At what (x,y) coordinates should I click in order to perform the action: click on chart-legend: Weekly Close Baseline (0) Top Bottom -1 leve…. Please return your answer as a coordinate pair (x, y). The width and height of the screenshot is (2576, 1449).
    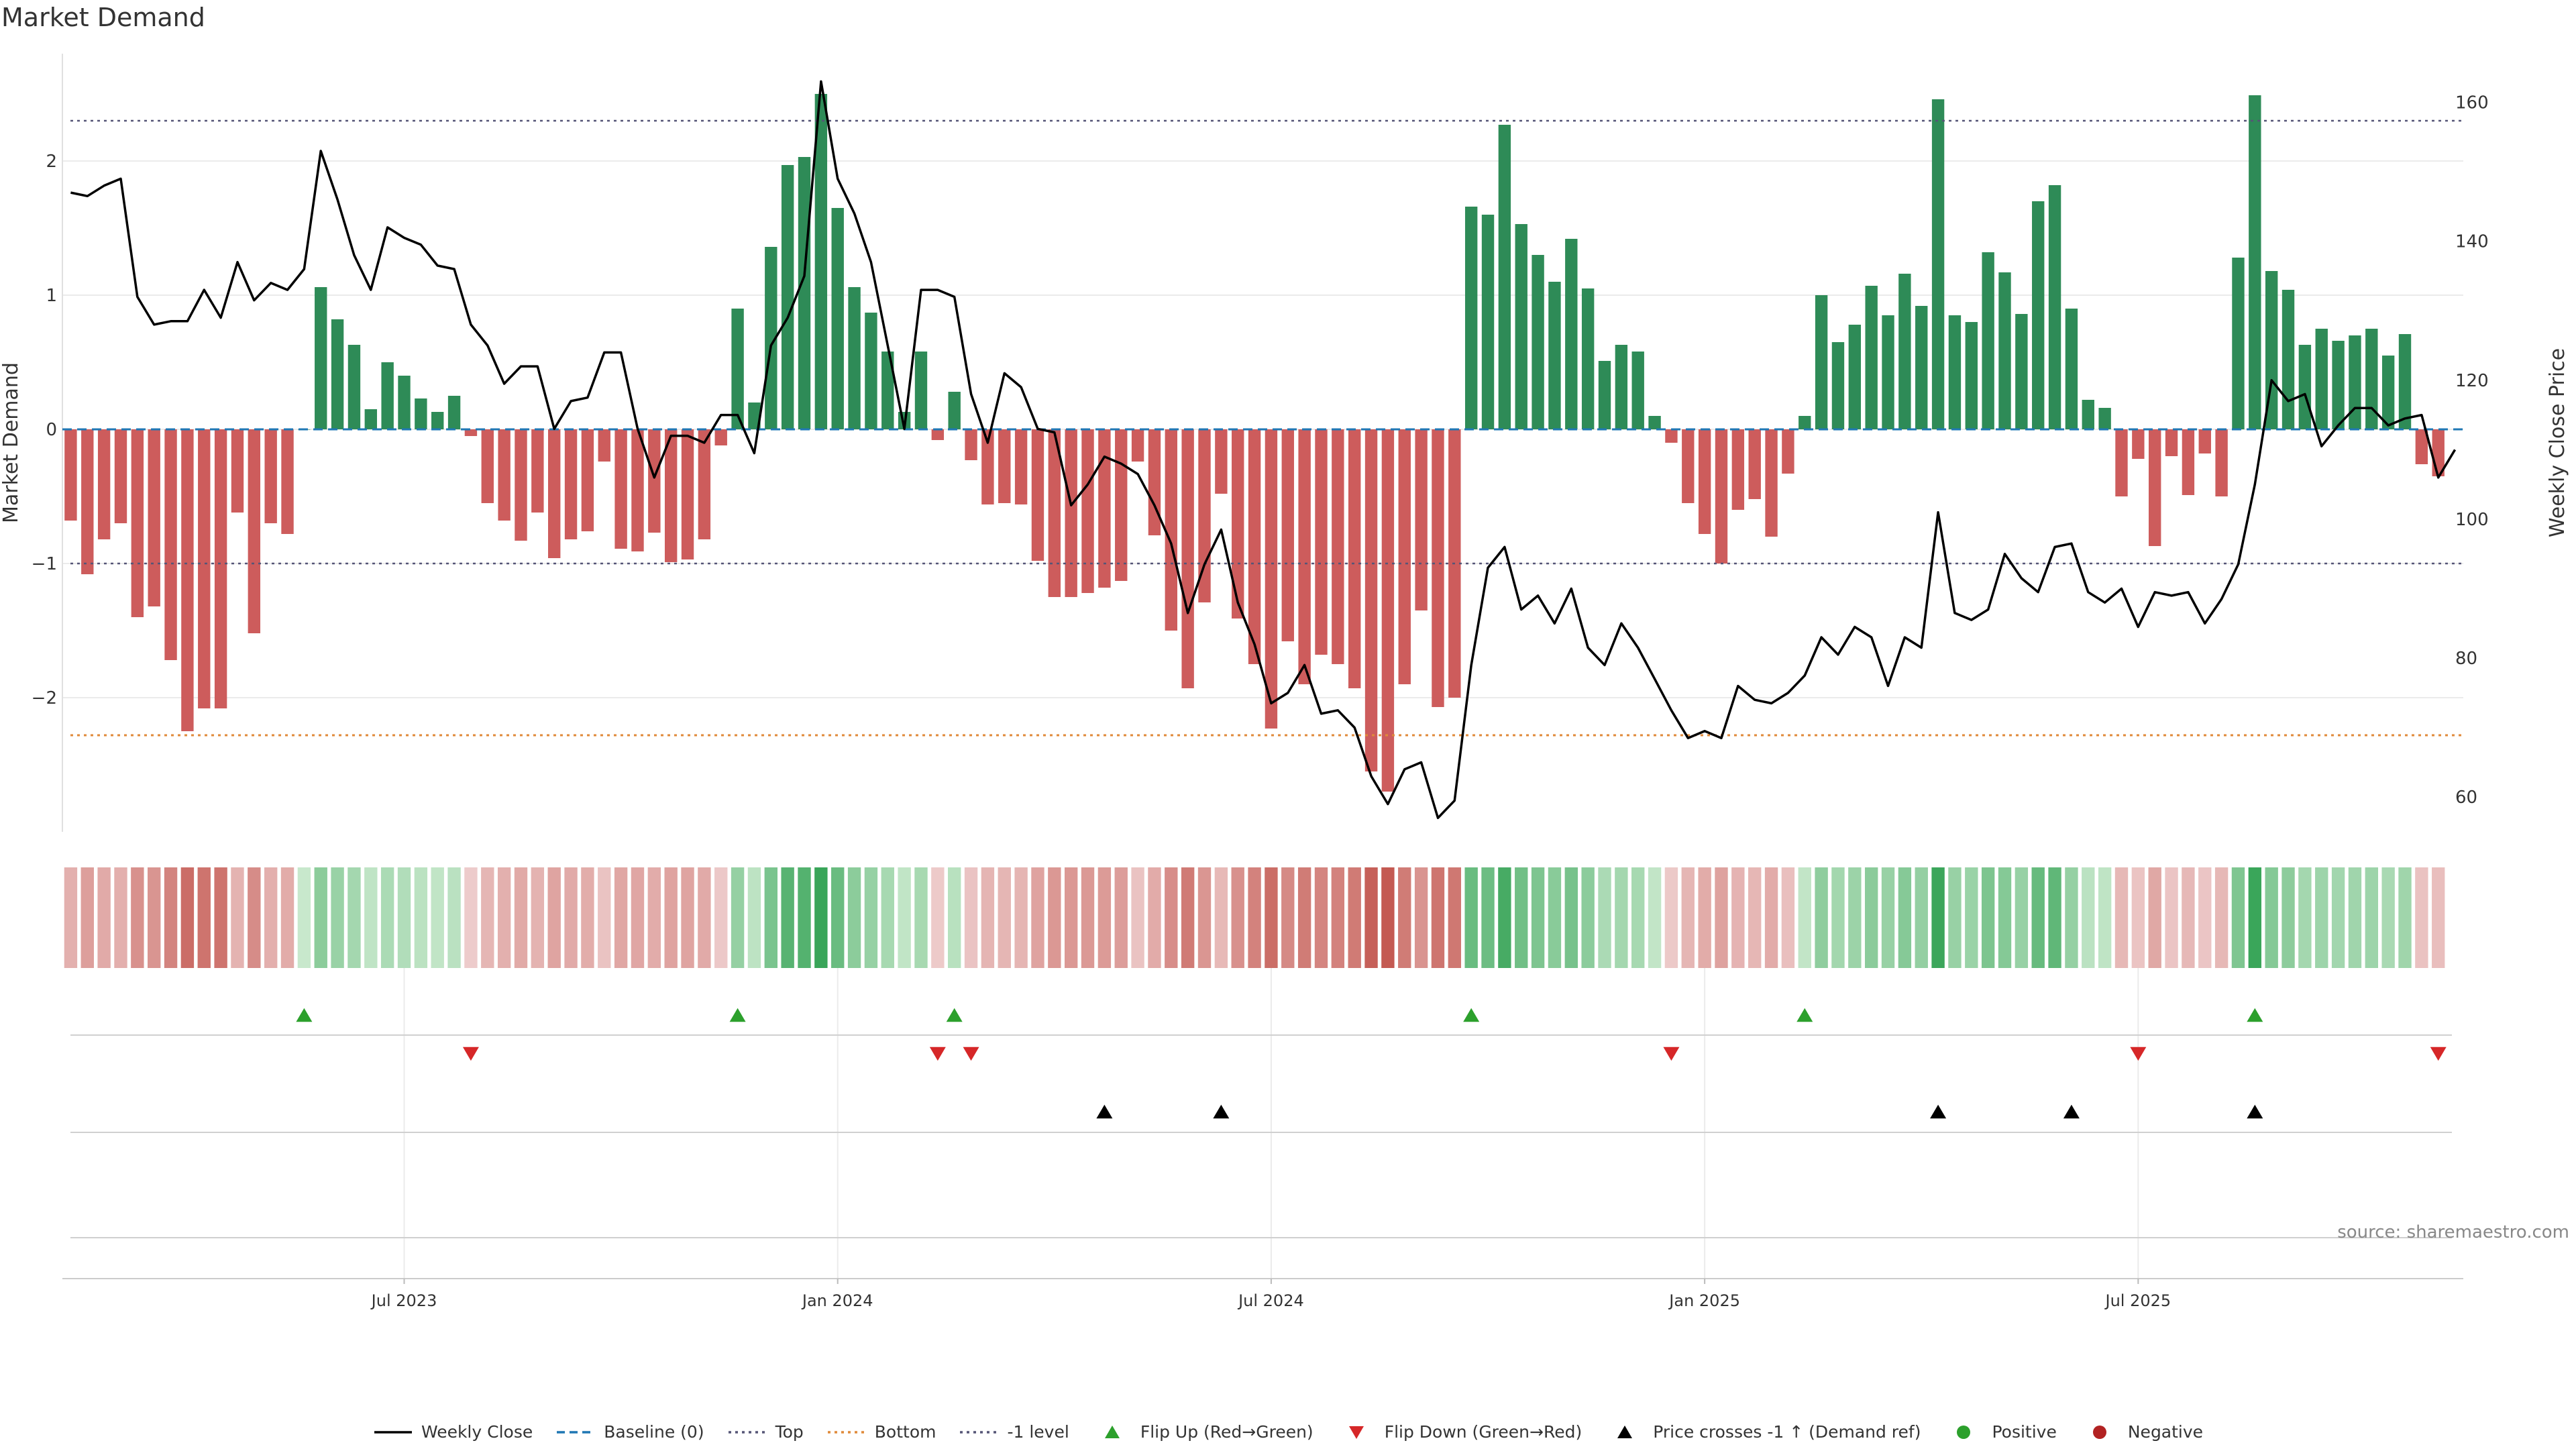
    Looking at the image, I should click on (1288, 1432).